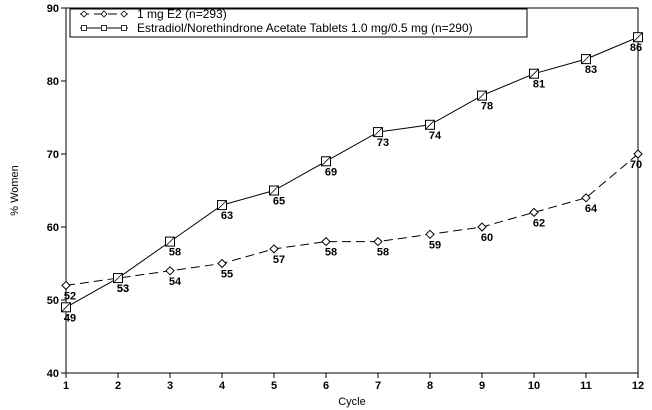  What do you see at coordinates (378, 386) in the screenshot?
I see `x-tick-label: 7` at bounding box center [378, 386].